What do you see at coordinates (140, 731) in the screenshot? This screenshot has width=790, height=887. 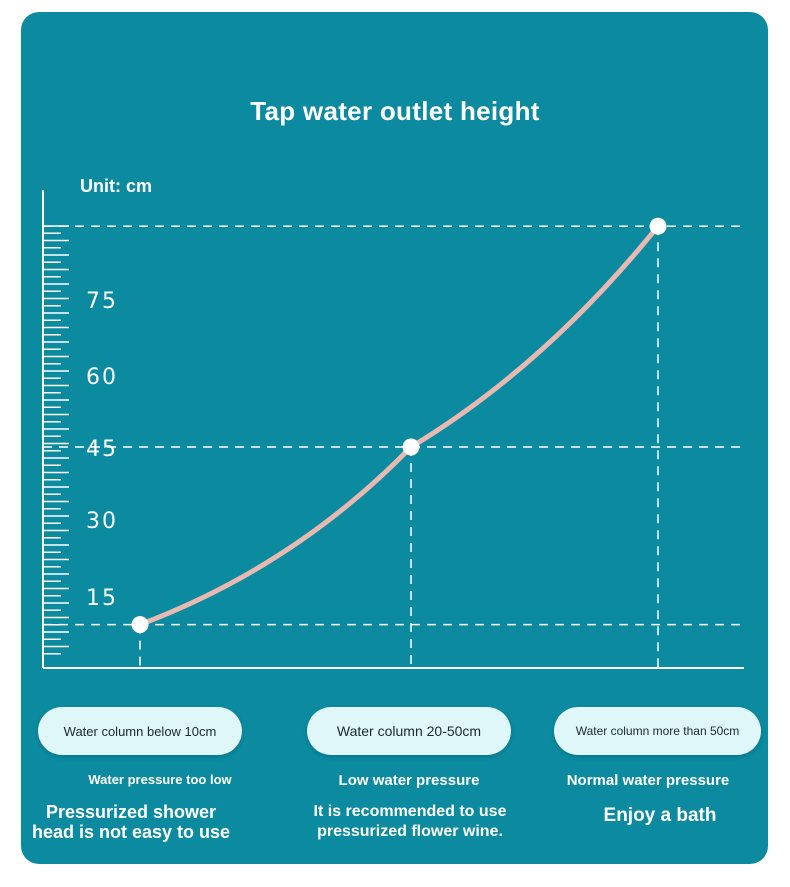 I see `category-pill-below-10cm: Water column below 10cm` at bounding box center [140, 731].